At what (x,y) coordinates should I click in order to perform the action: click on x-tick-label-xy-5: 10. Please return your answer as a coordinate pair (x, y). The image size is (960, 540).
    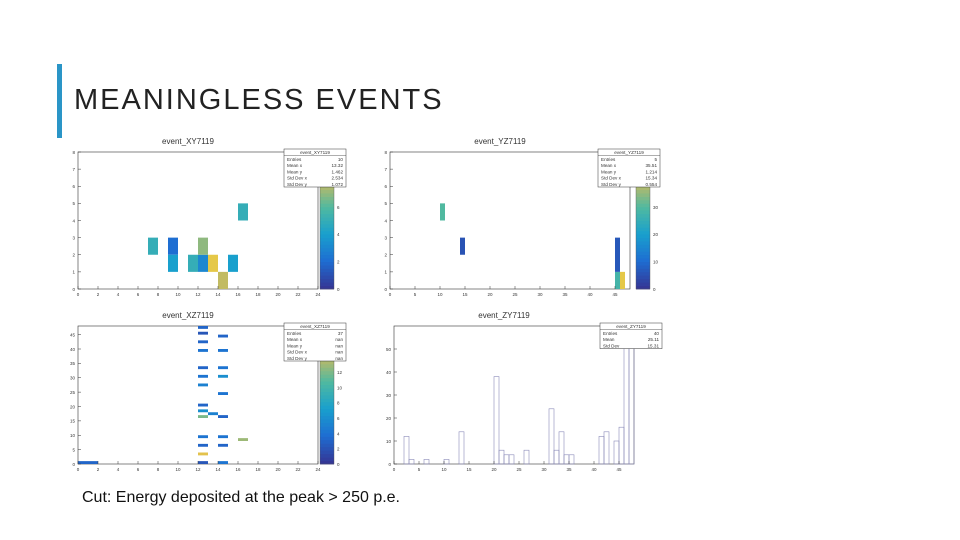
    Looking at the image, I should click on (178, 294).